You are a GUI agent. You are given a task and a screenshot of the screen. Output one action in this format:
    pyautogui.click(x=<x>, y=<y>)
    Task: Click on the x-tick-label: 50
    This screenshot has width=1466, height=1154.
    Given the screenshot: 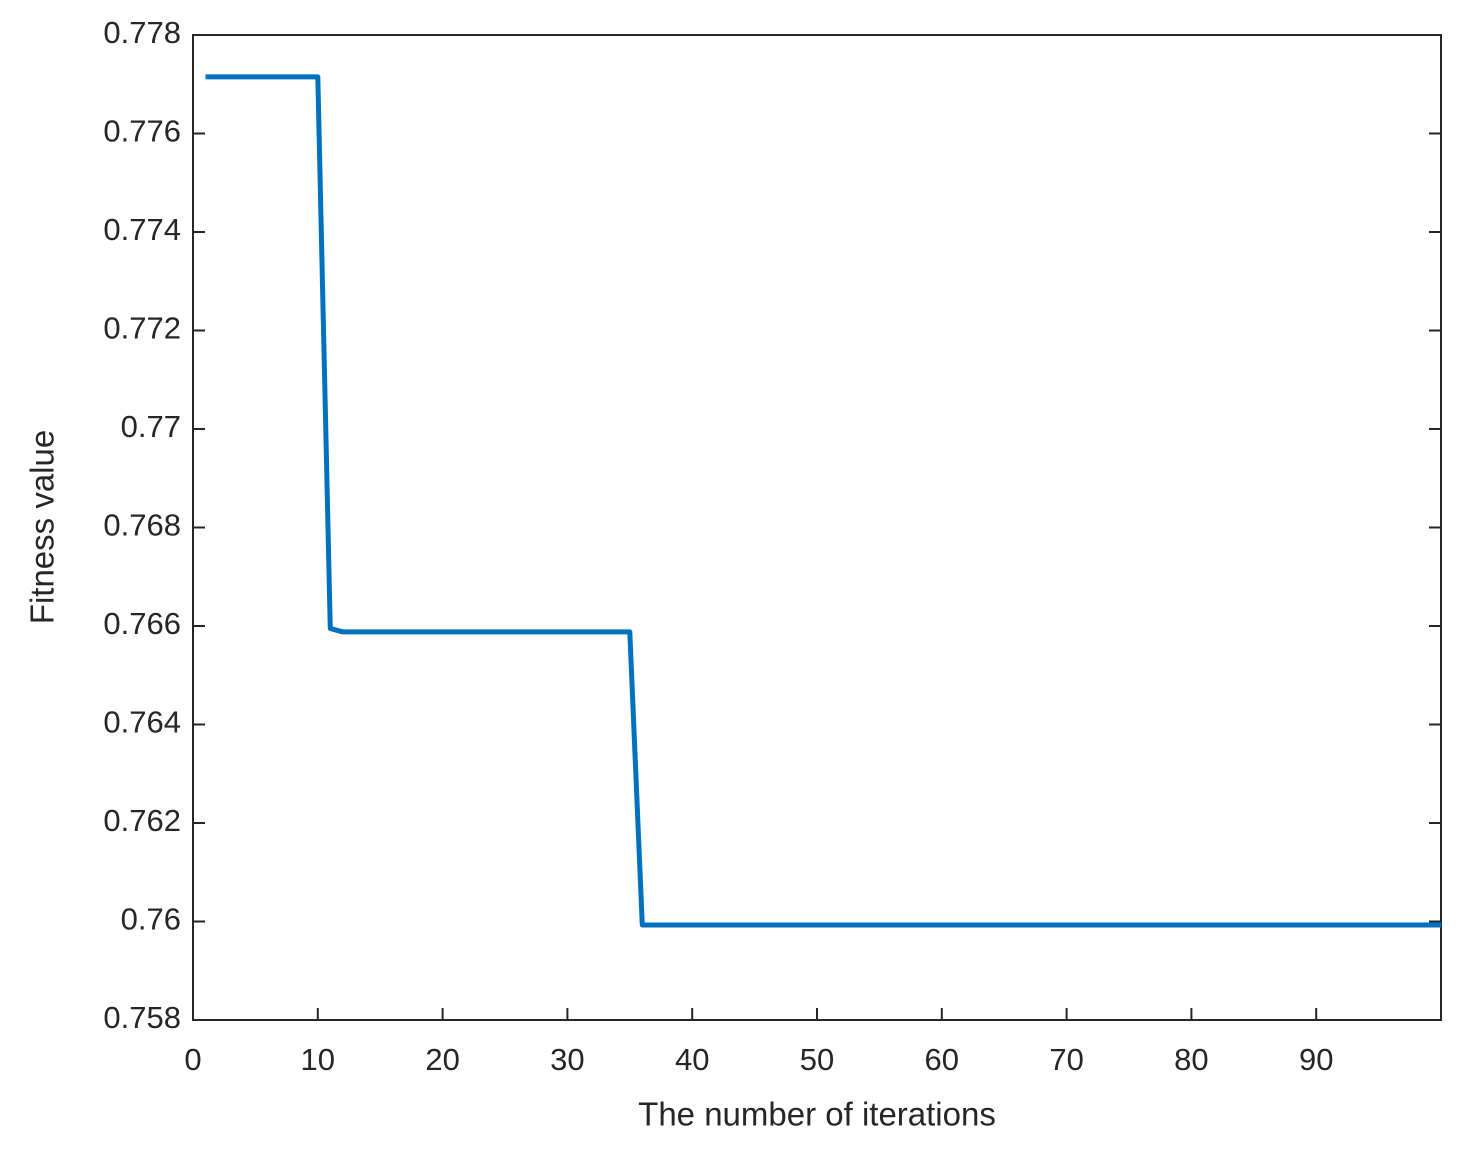 What is the action you would take?
    pyautogui.click(x=817, y=1059)
    